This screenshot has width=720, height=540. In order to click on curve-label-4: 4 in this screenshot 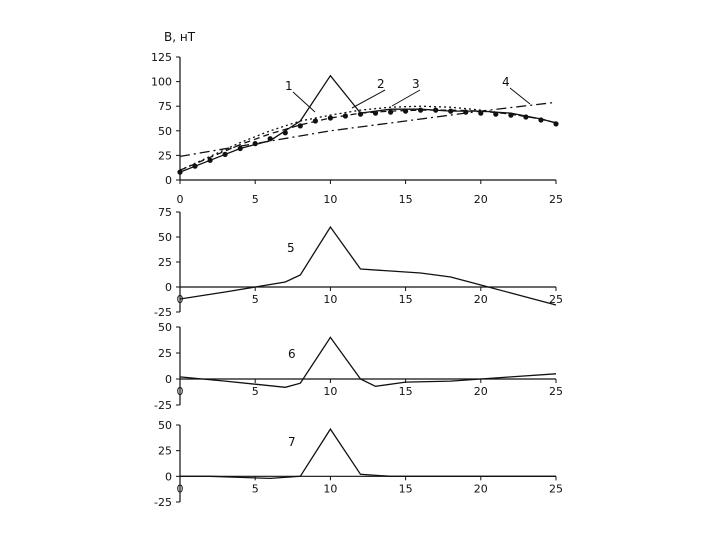, I will do `click(506, 82)`.